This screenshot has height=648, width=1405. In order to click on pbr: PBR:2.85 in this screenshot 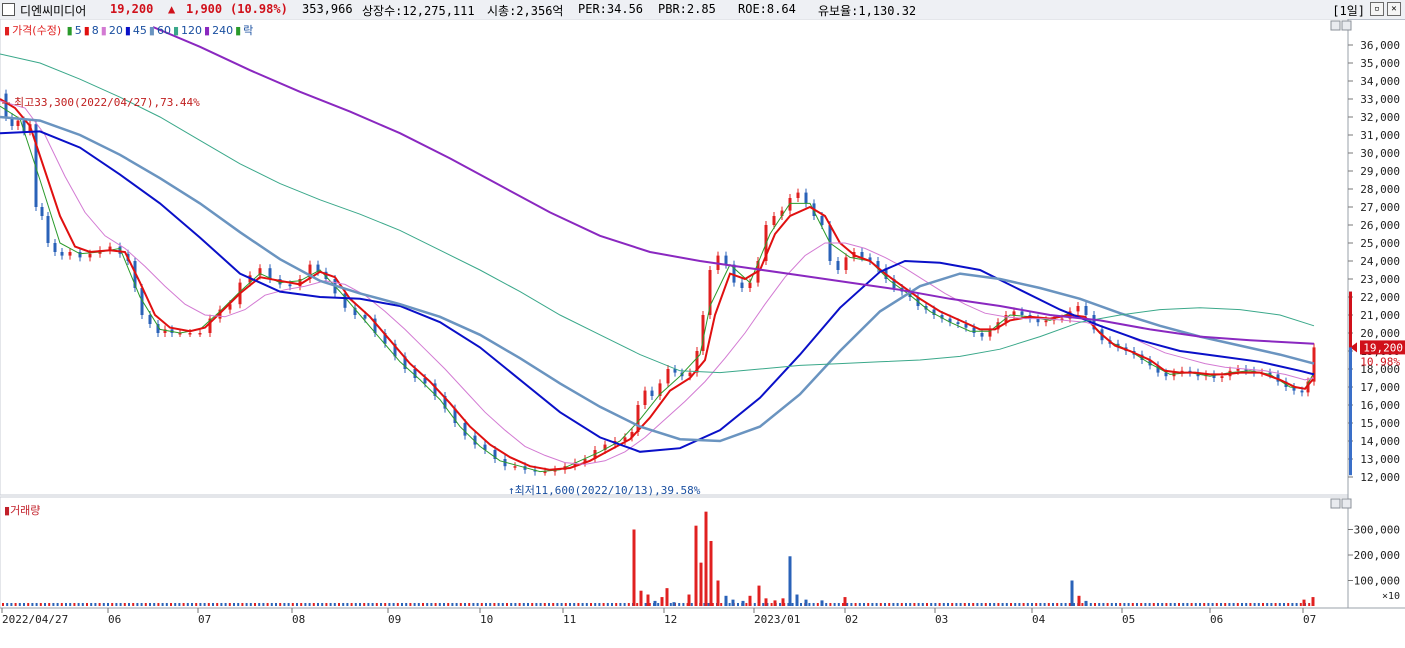, I will do `click(687, 9)`.